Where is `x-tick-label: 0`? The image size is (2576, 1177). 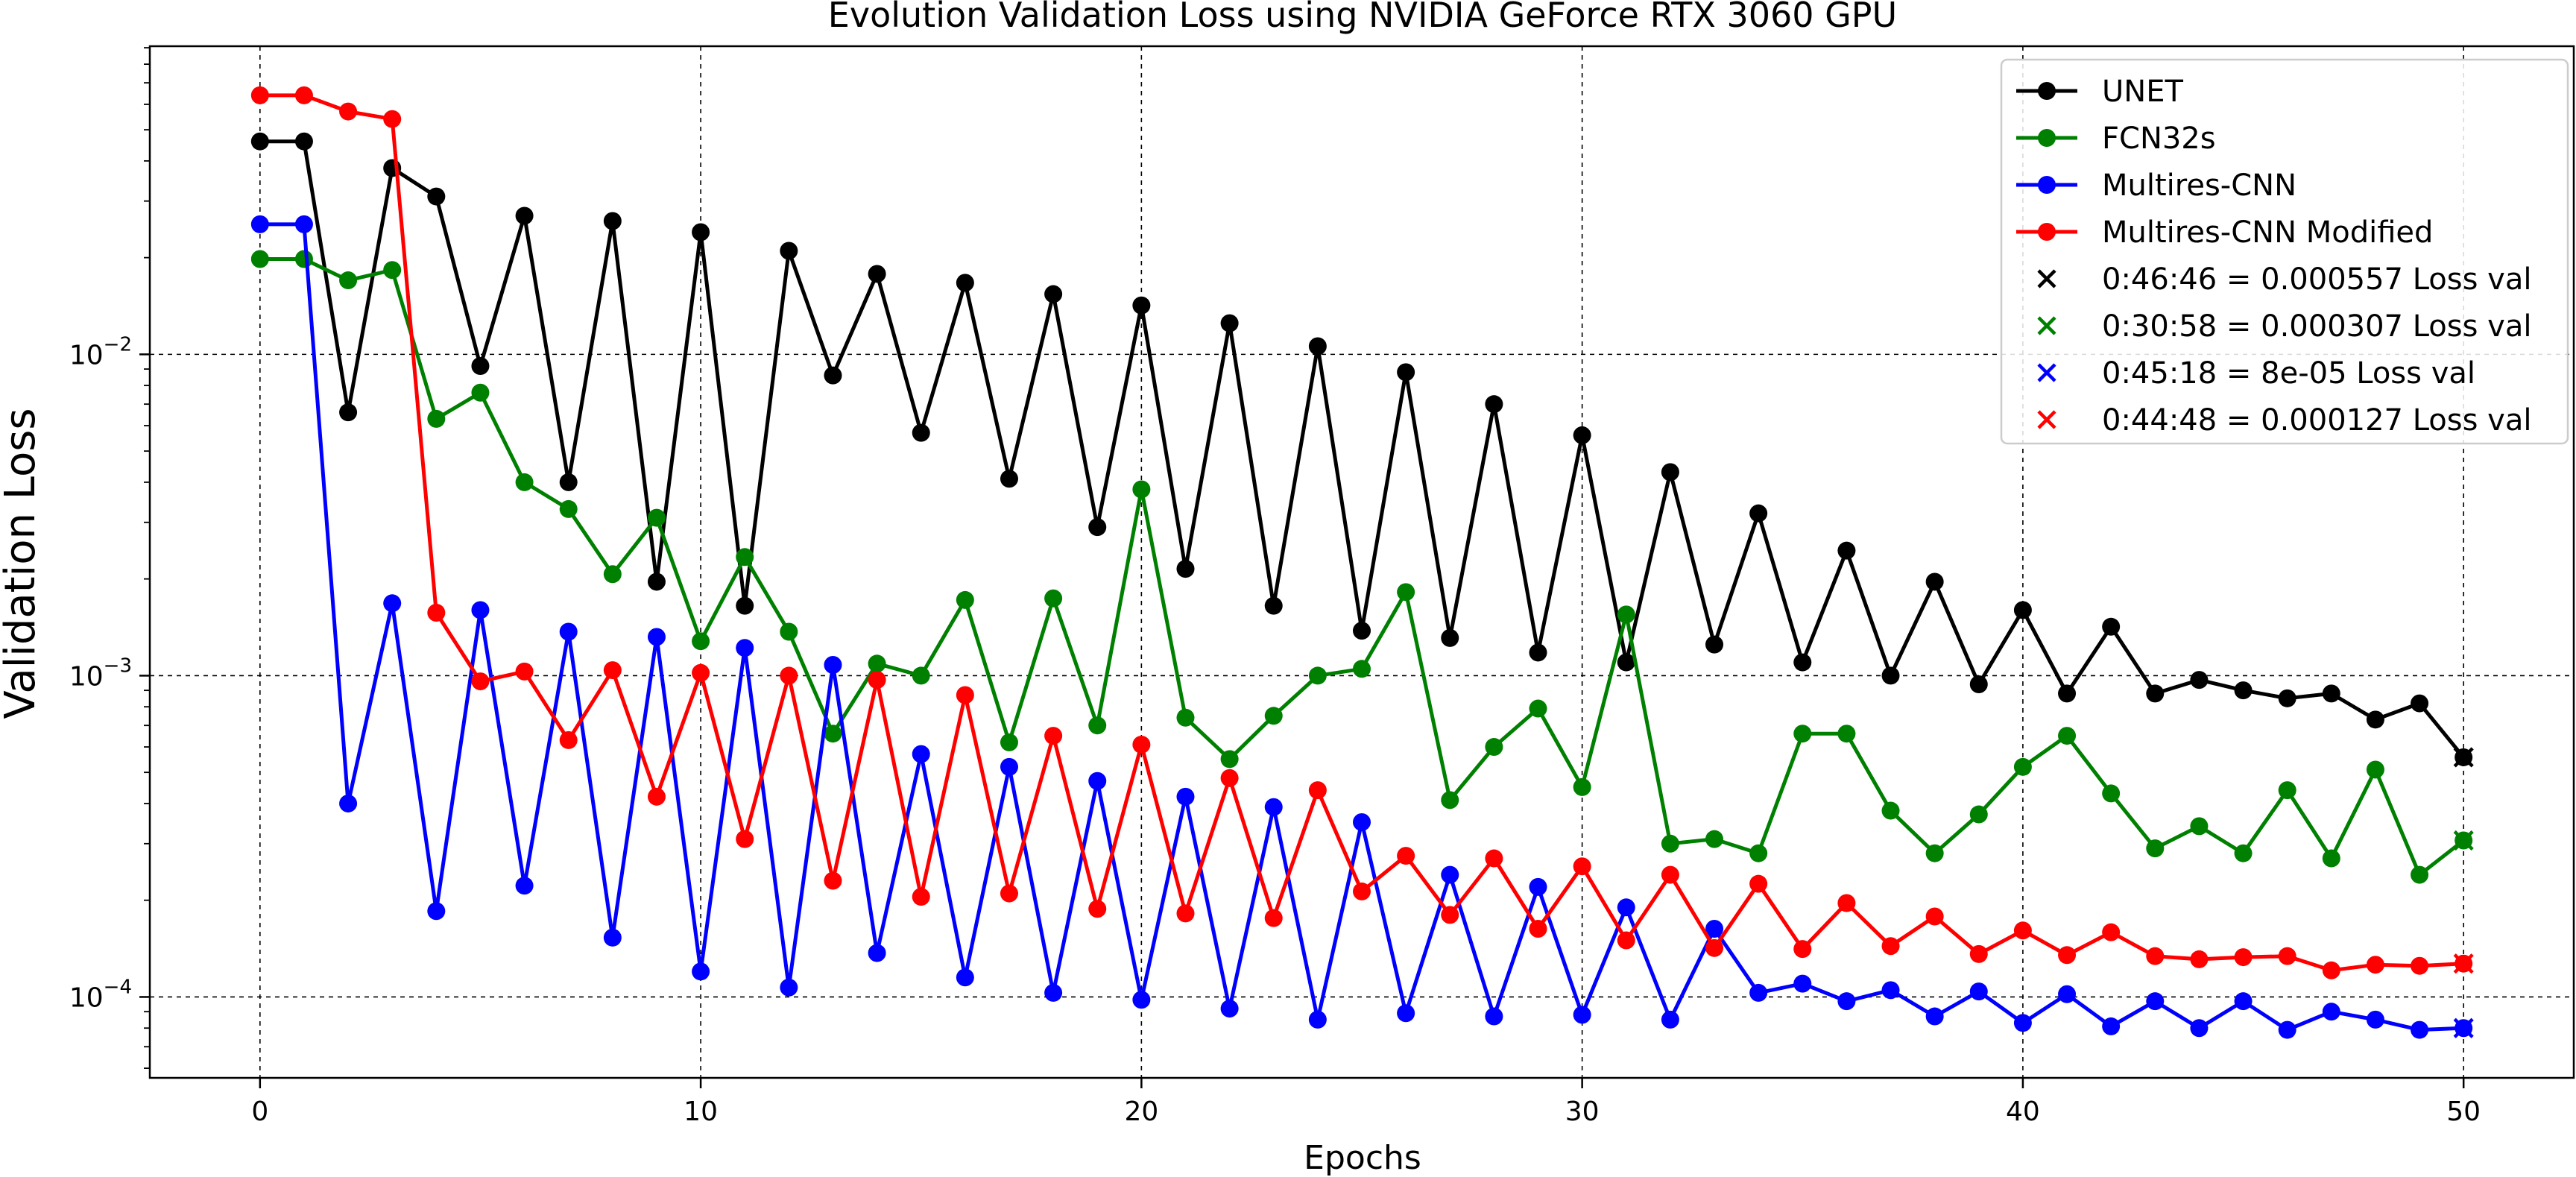 x-tick-label: 0 is located at coordinates (259, 1111).